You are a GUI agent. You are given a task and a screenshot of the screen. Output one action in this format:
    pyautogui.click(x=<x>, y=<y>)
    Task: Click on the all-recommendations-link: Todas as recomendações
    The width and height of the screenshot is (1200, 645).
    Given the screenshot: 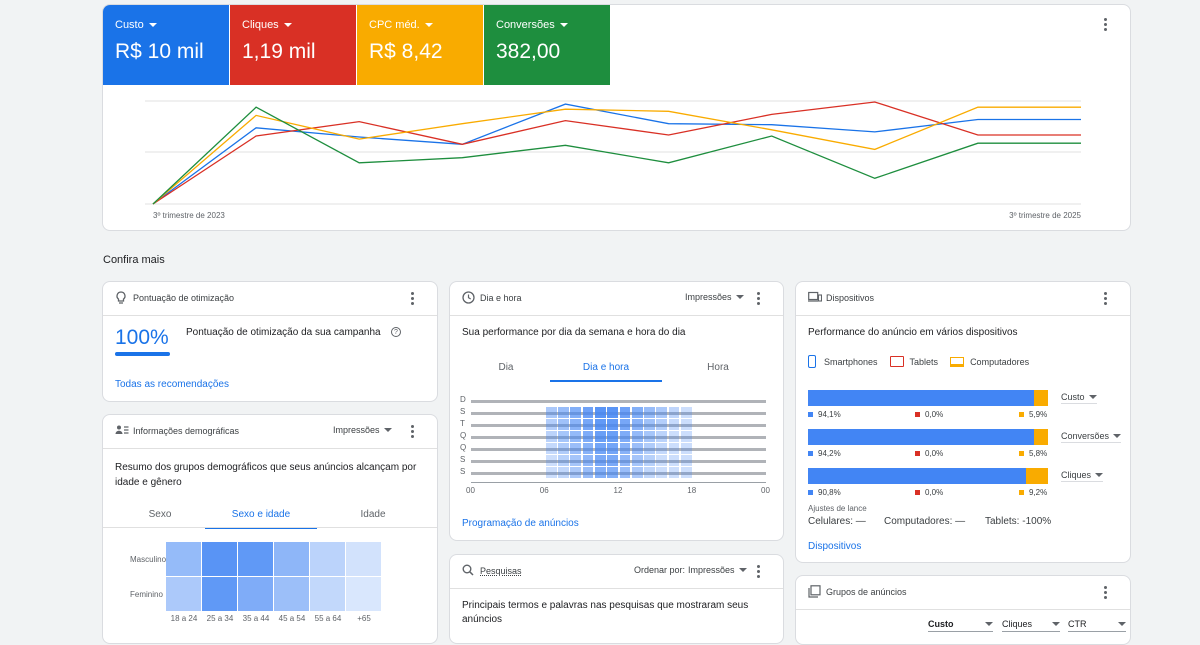 What is the action you would take?
    pyautogui.click(x=172, y=384)
    